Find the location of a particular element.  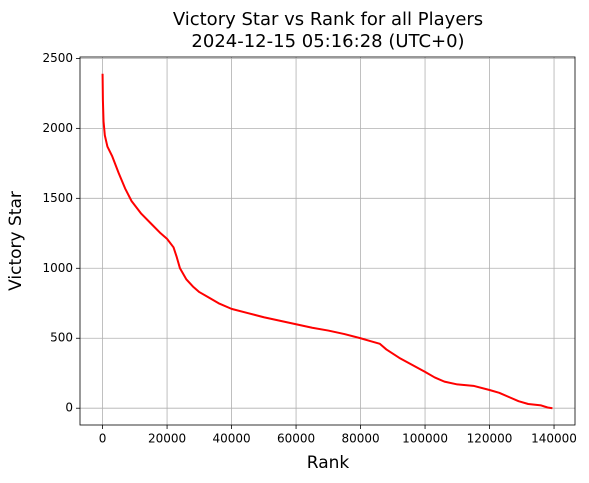

x-axis-label: Rank is located at coordinates (328, 463).